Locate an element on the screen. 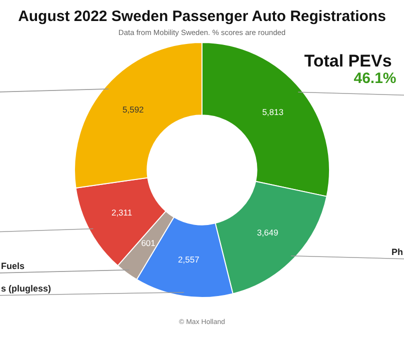 The width and height of the screenshot is (404, 337). data-label: 2,557 is located at coordinates (189, 259).